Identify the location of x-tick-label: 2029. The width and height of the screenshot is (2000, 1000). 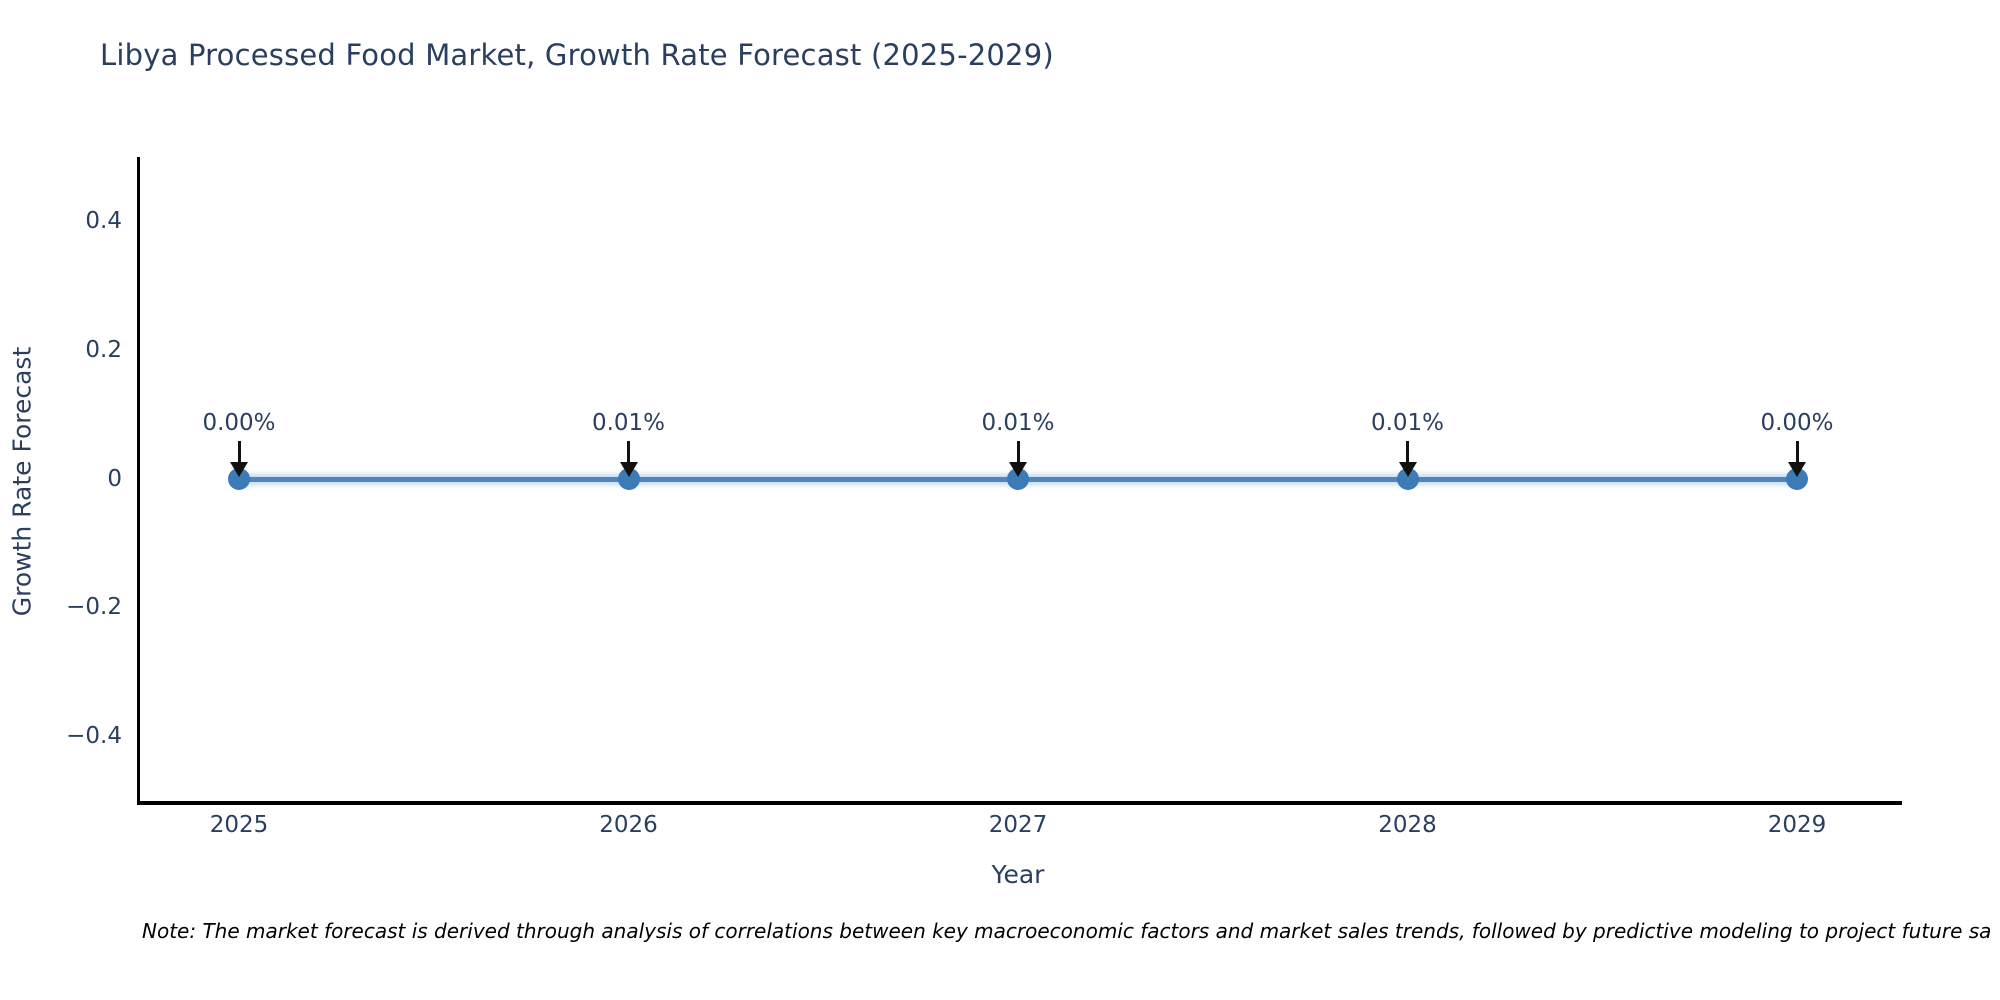
(1797, 825).